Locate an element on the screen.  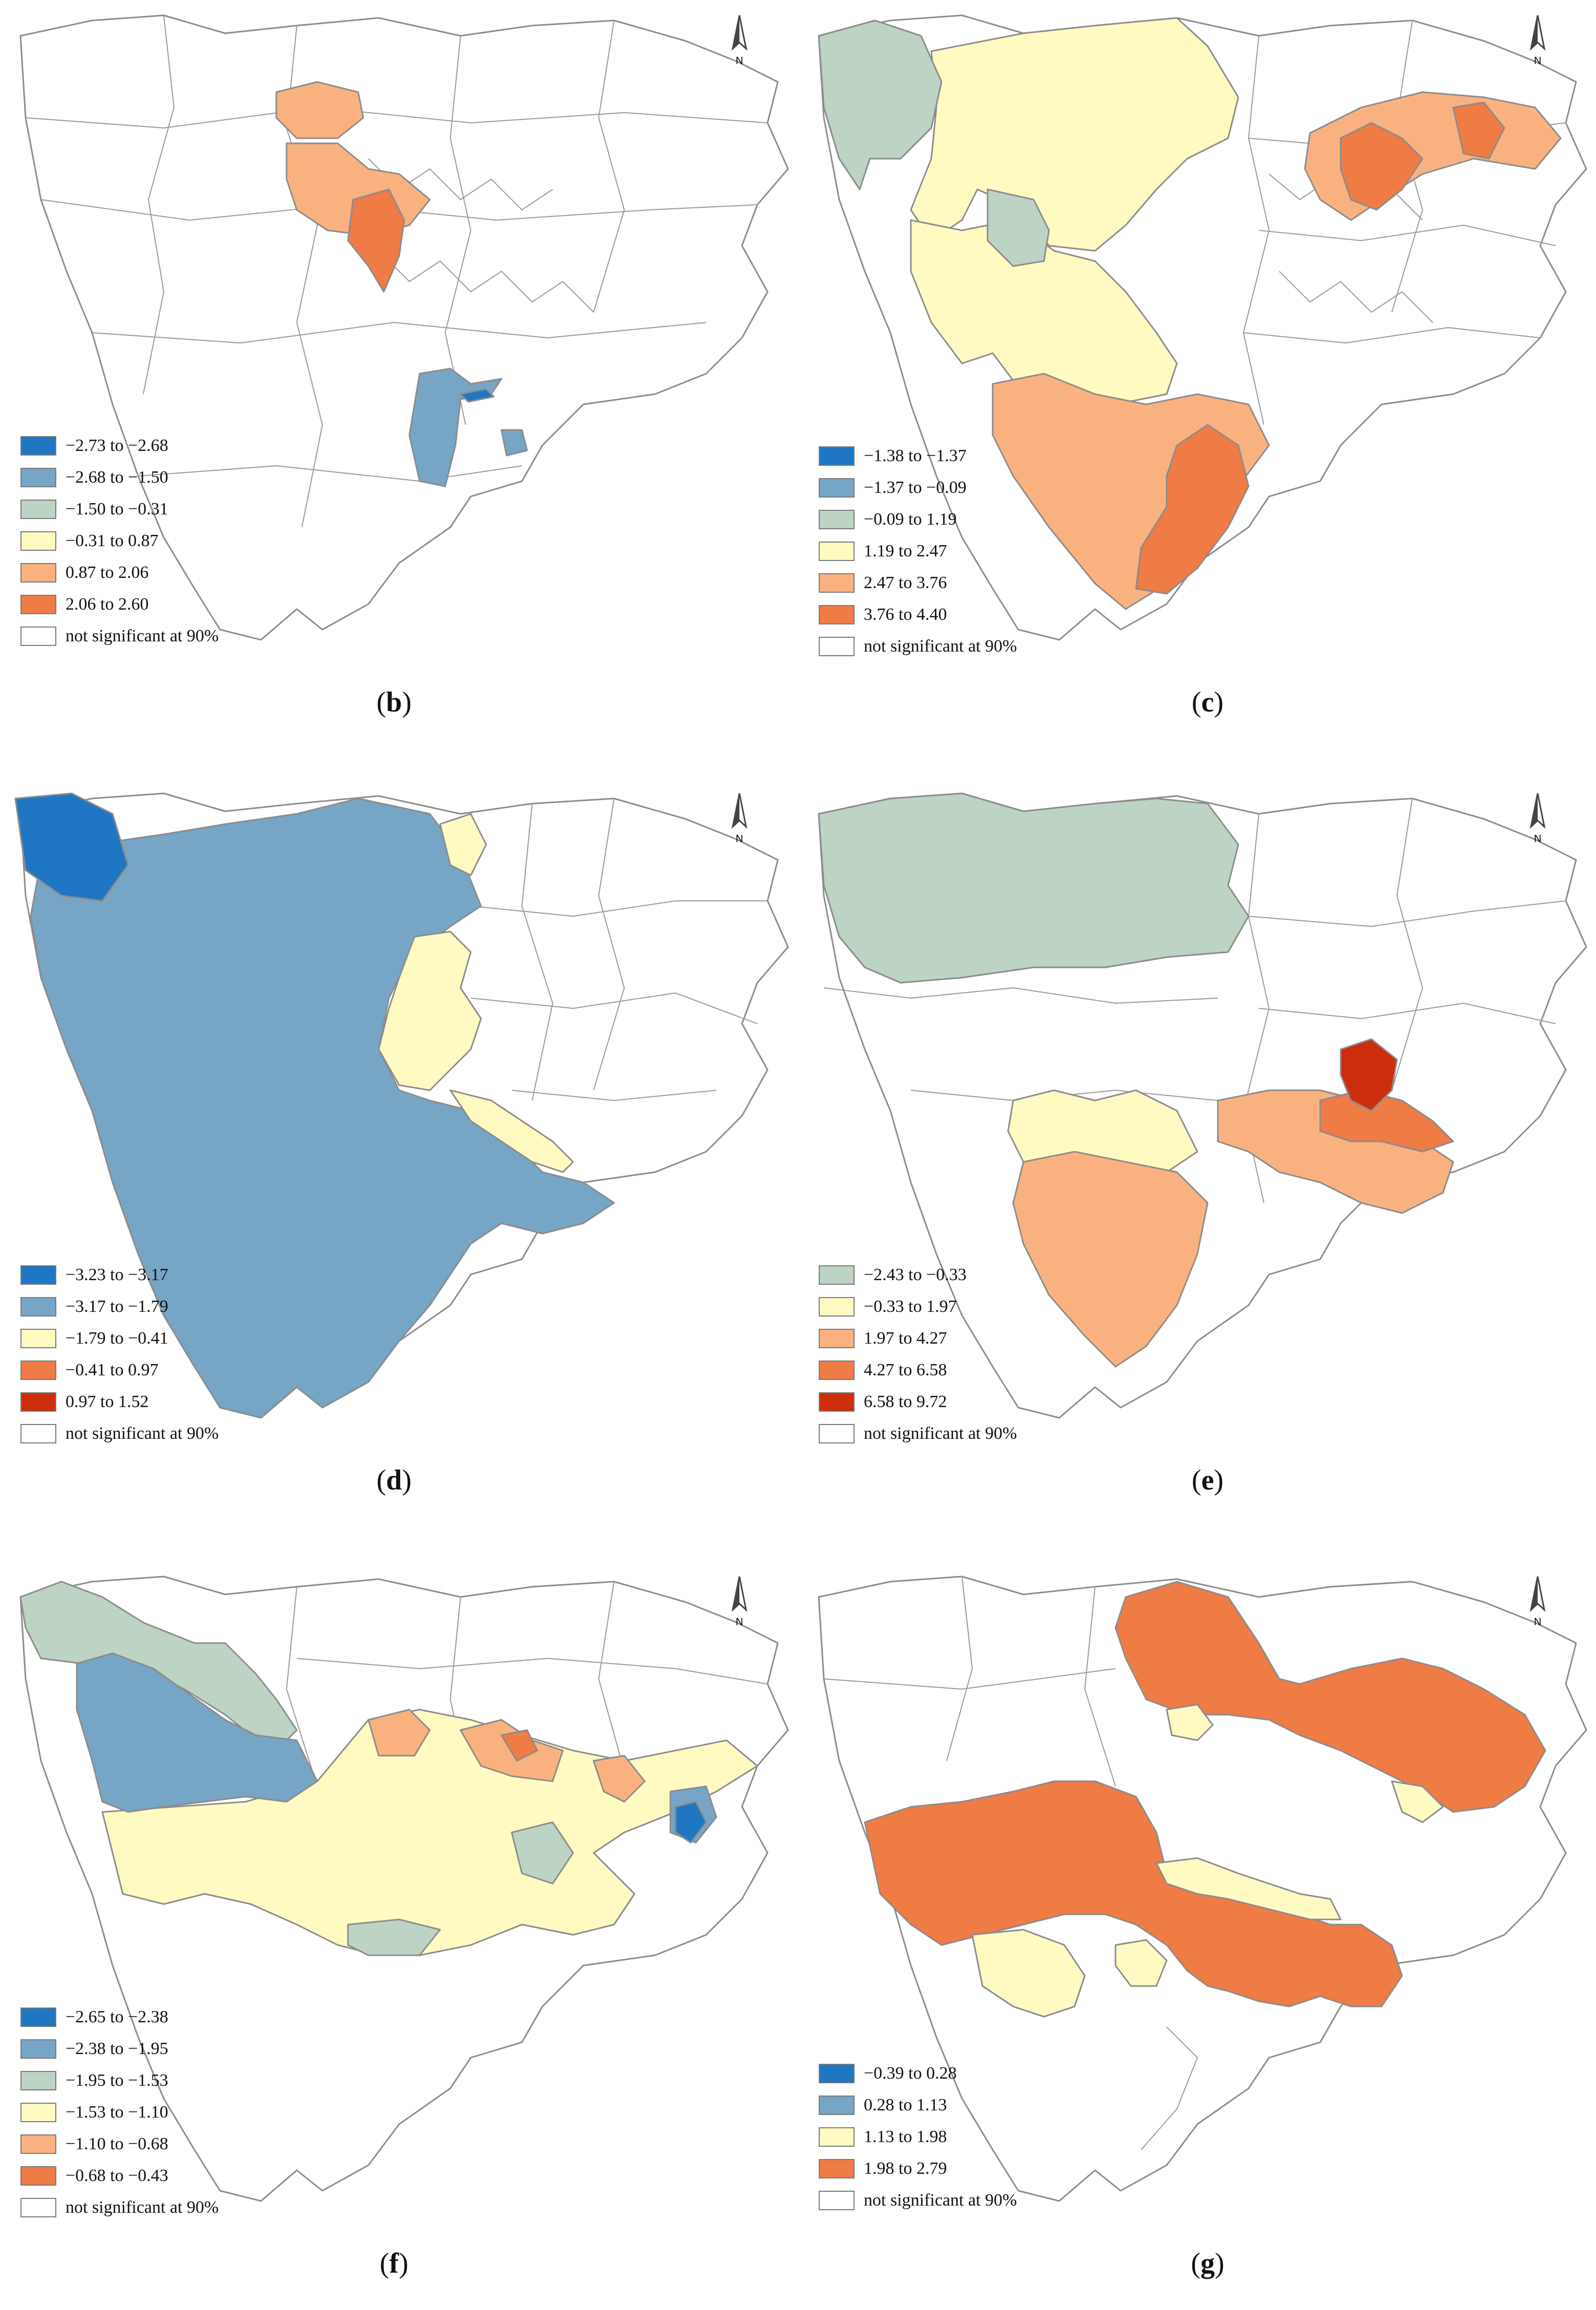
legend-label: −1.79 to −0.41 is located at coordinates (116, 1339).